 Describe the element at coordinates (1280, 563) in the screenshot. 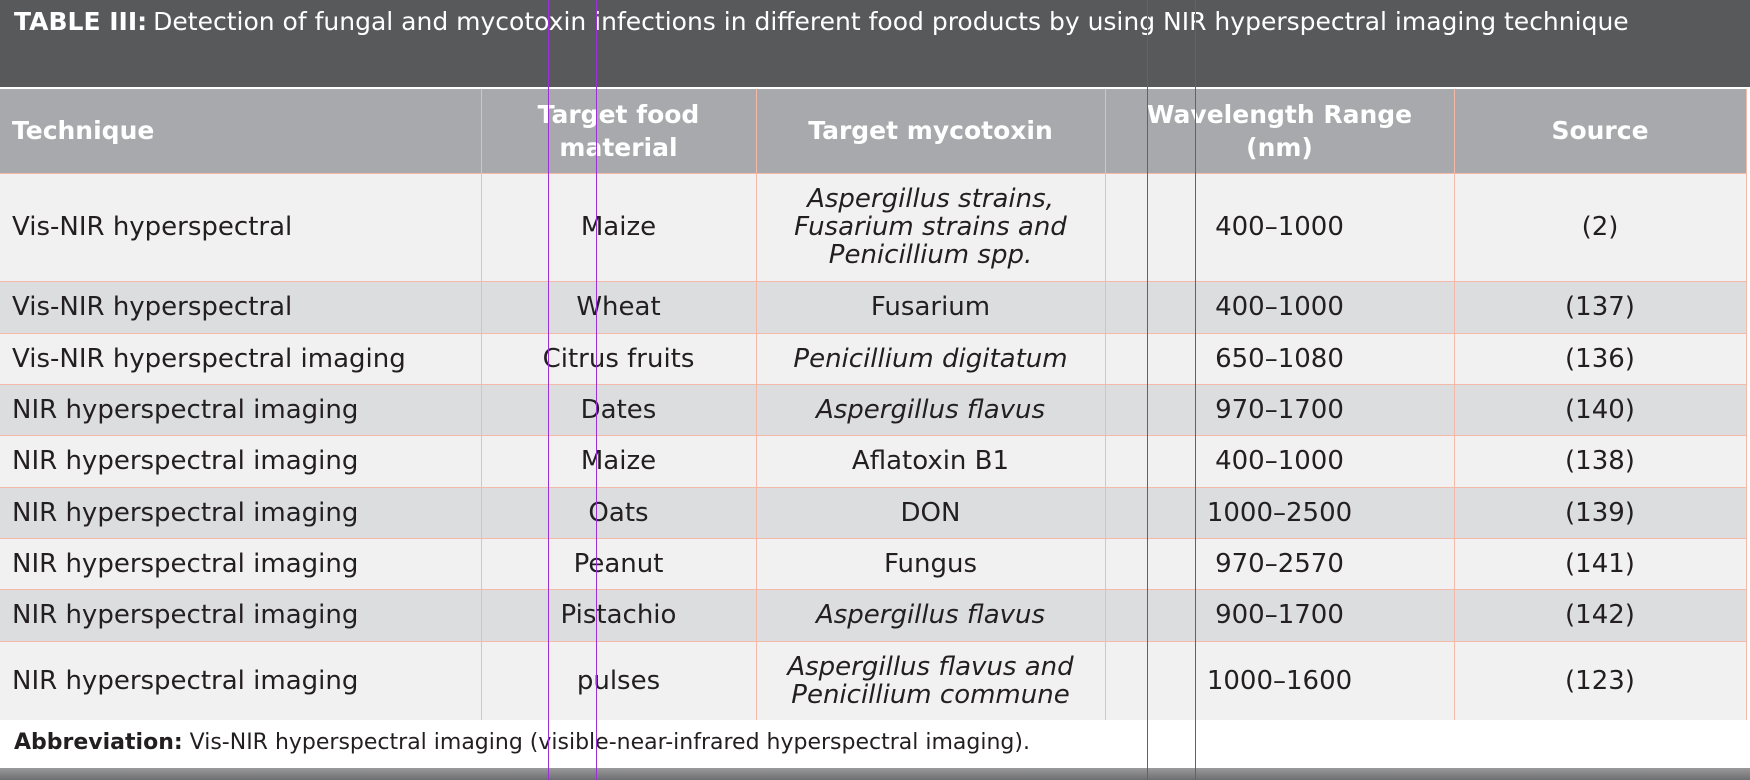

I see `table-cell: 970–2570` at that location.